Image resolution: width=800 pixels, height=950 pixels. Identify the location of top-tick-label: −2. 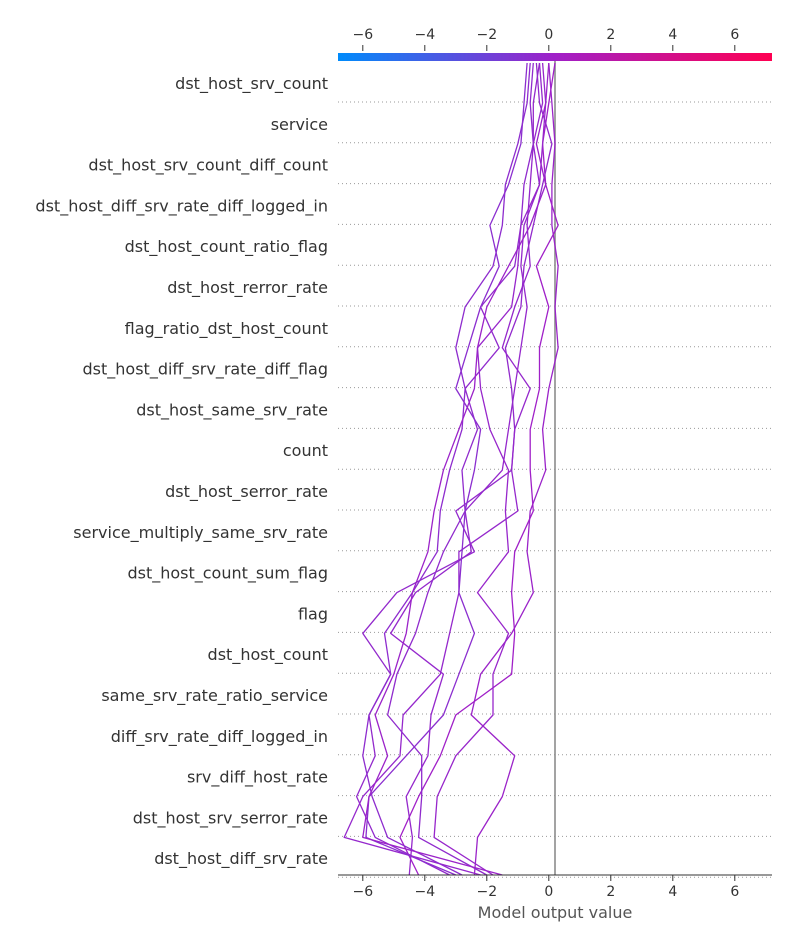
(486, 35).